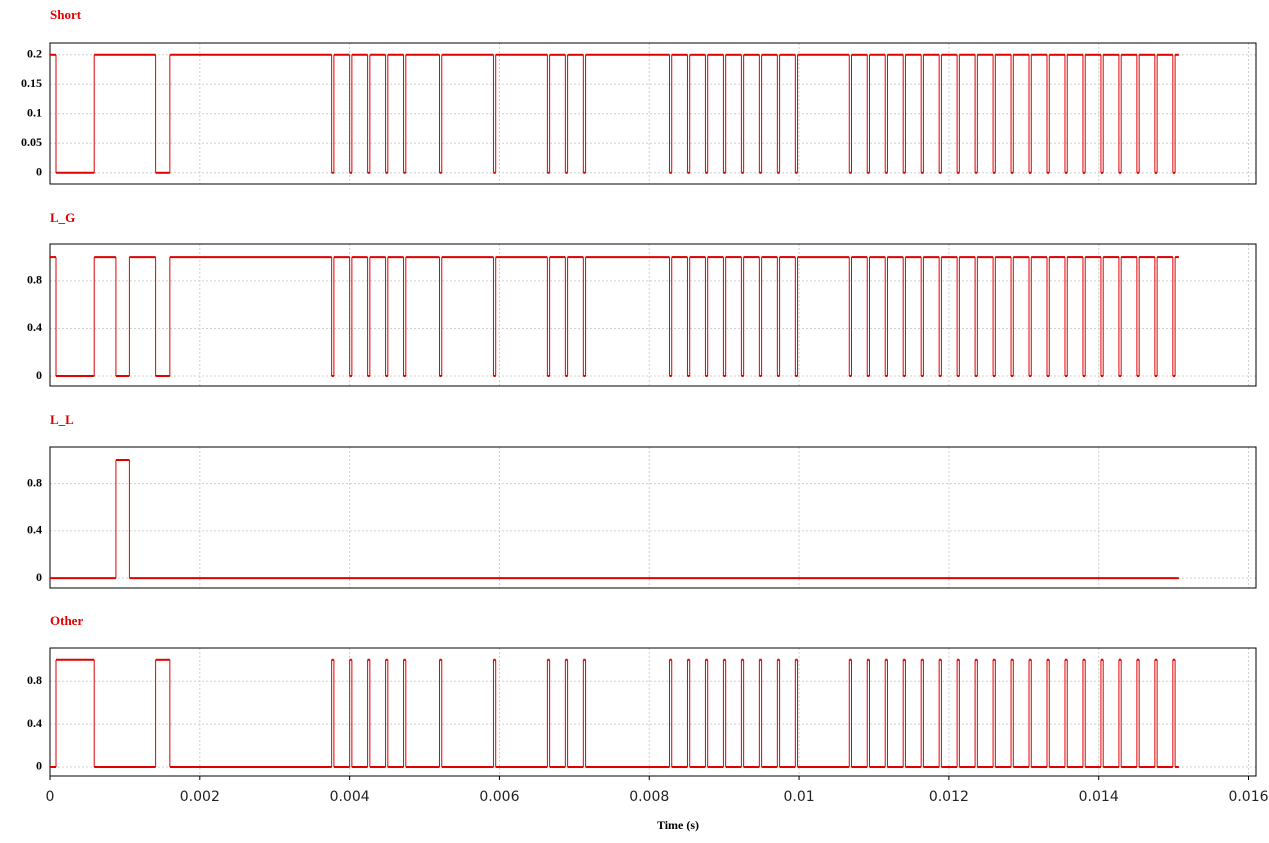  Describe the element at coordinates (62, 419) in the screenshot. I see `panel-title: L_L` at that location.